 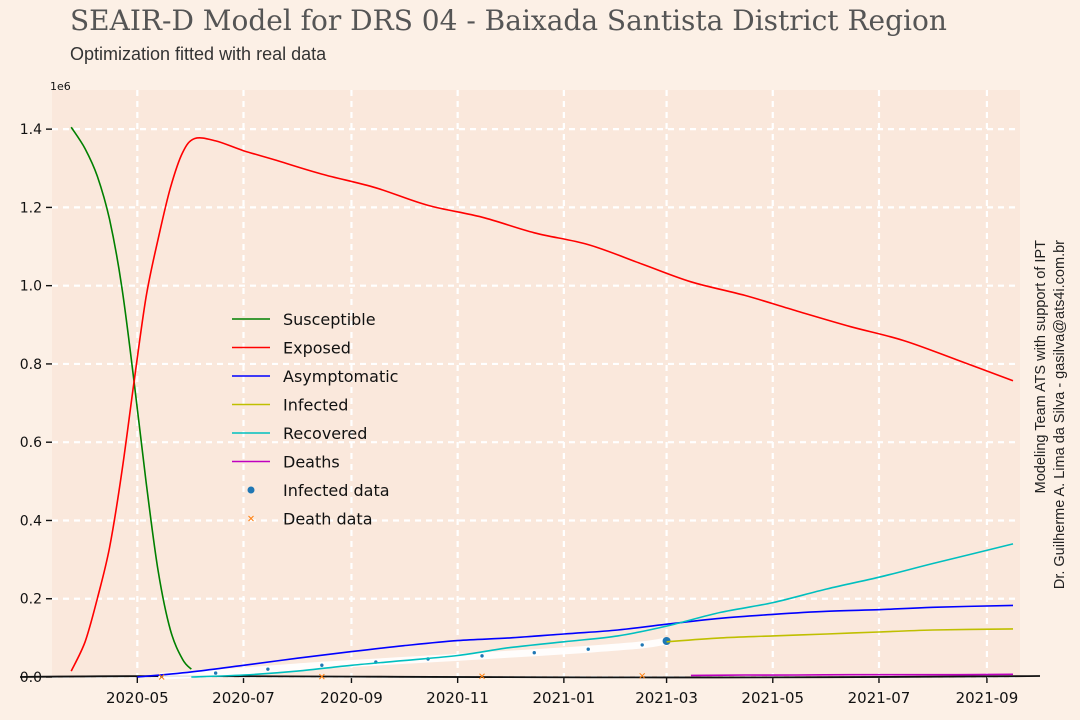 What do you see at coordinates (564, 698) in the screenshot?
I see `x-tick-label: 2021-01` at bounding box center [564, 698].